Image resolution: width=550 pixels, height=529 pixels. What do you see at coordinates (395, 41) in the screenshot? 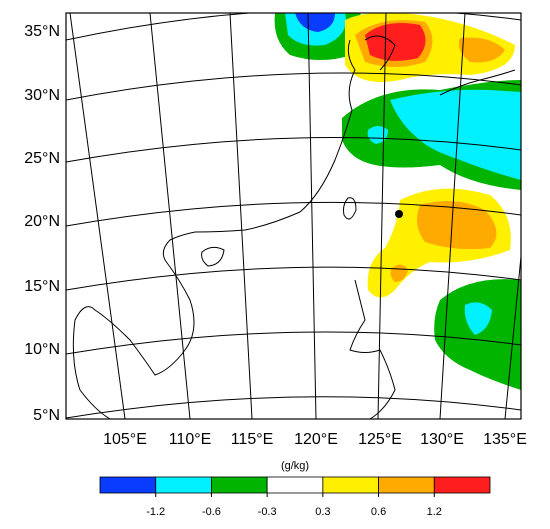
I see `contour-red` at bounding box center [395, 41].